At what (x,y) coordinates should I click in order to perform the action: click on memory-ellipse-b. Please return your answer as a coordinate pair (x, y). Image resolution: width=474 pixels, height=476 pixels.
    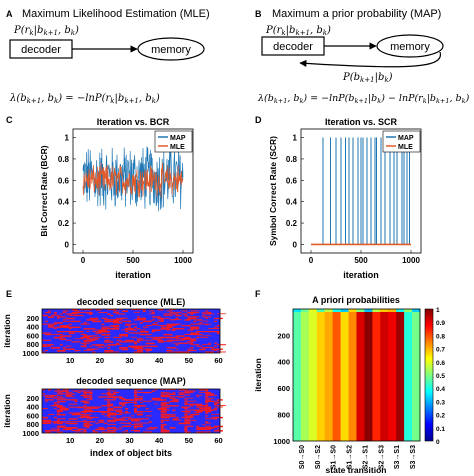
    Looking at the image, I should click on (410, 46).